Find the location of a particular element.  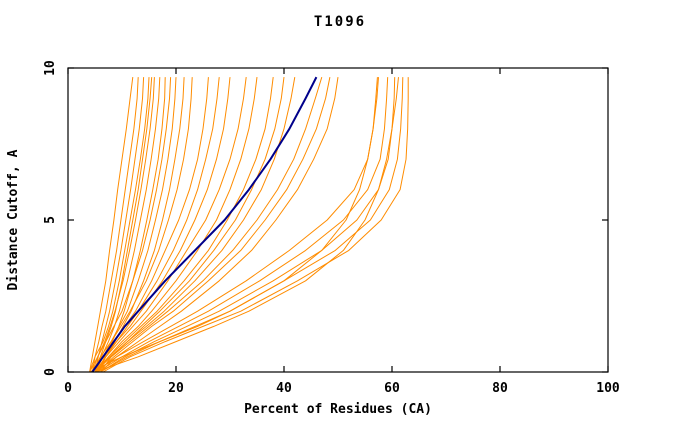

x-tick-label: 80 is located at coordinates (500, 388).